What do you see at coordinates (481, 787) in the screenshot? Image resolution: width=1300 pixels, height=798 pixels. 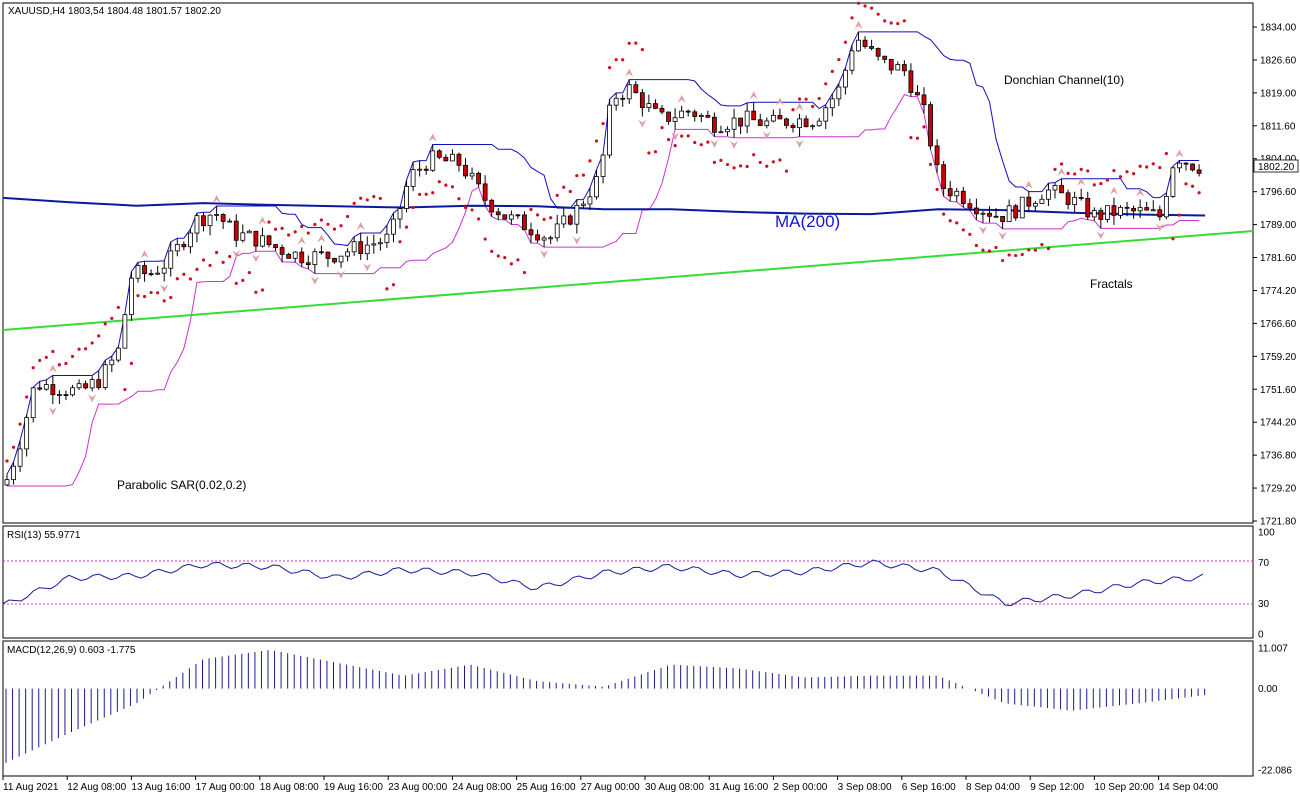 I see `time-tick-label: 24 Aug 08:00` at bounding box center [481, 787].